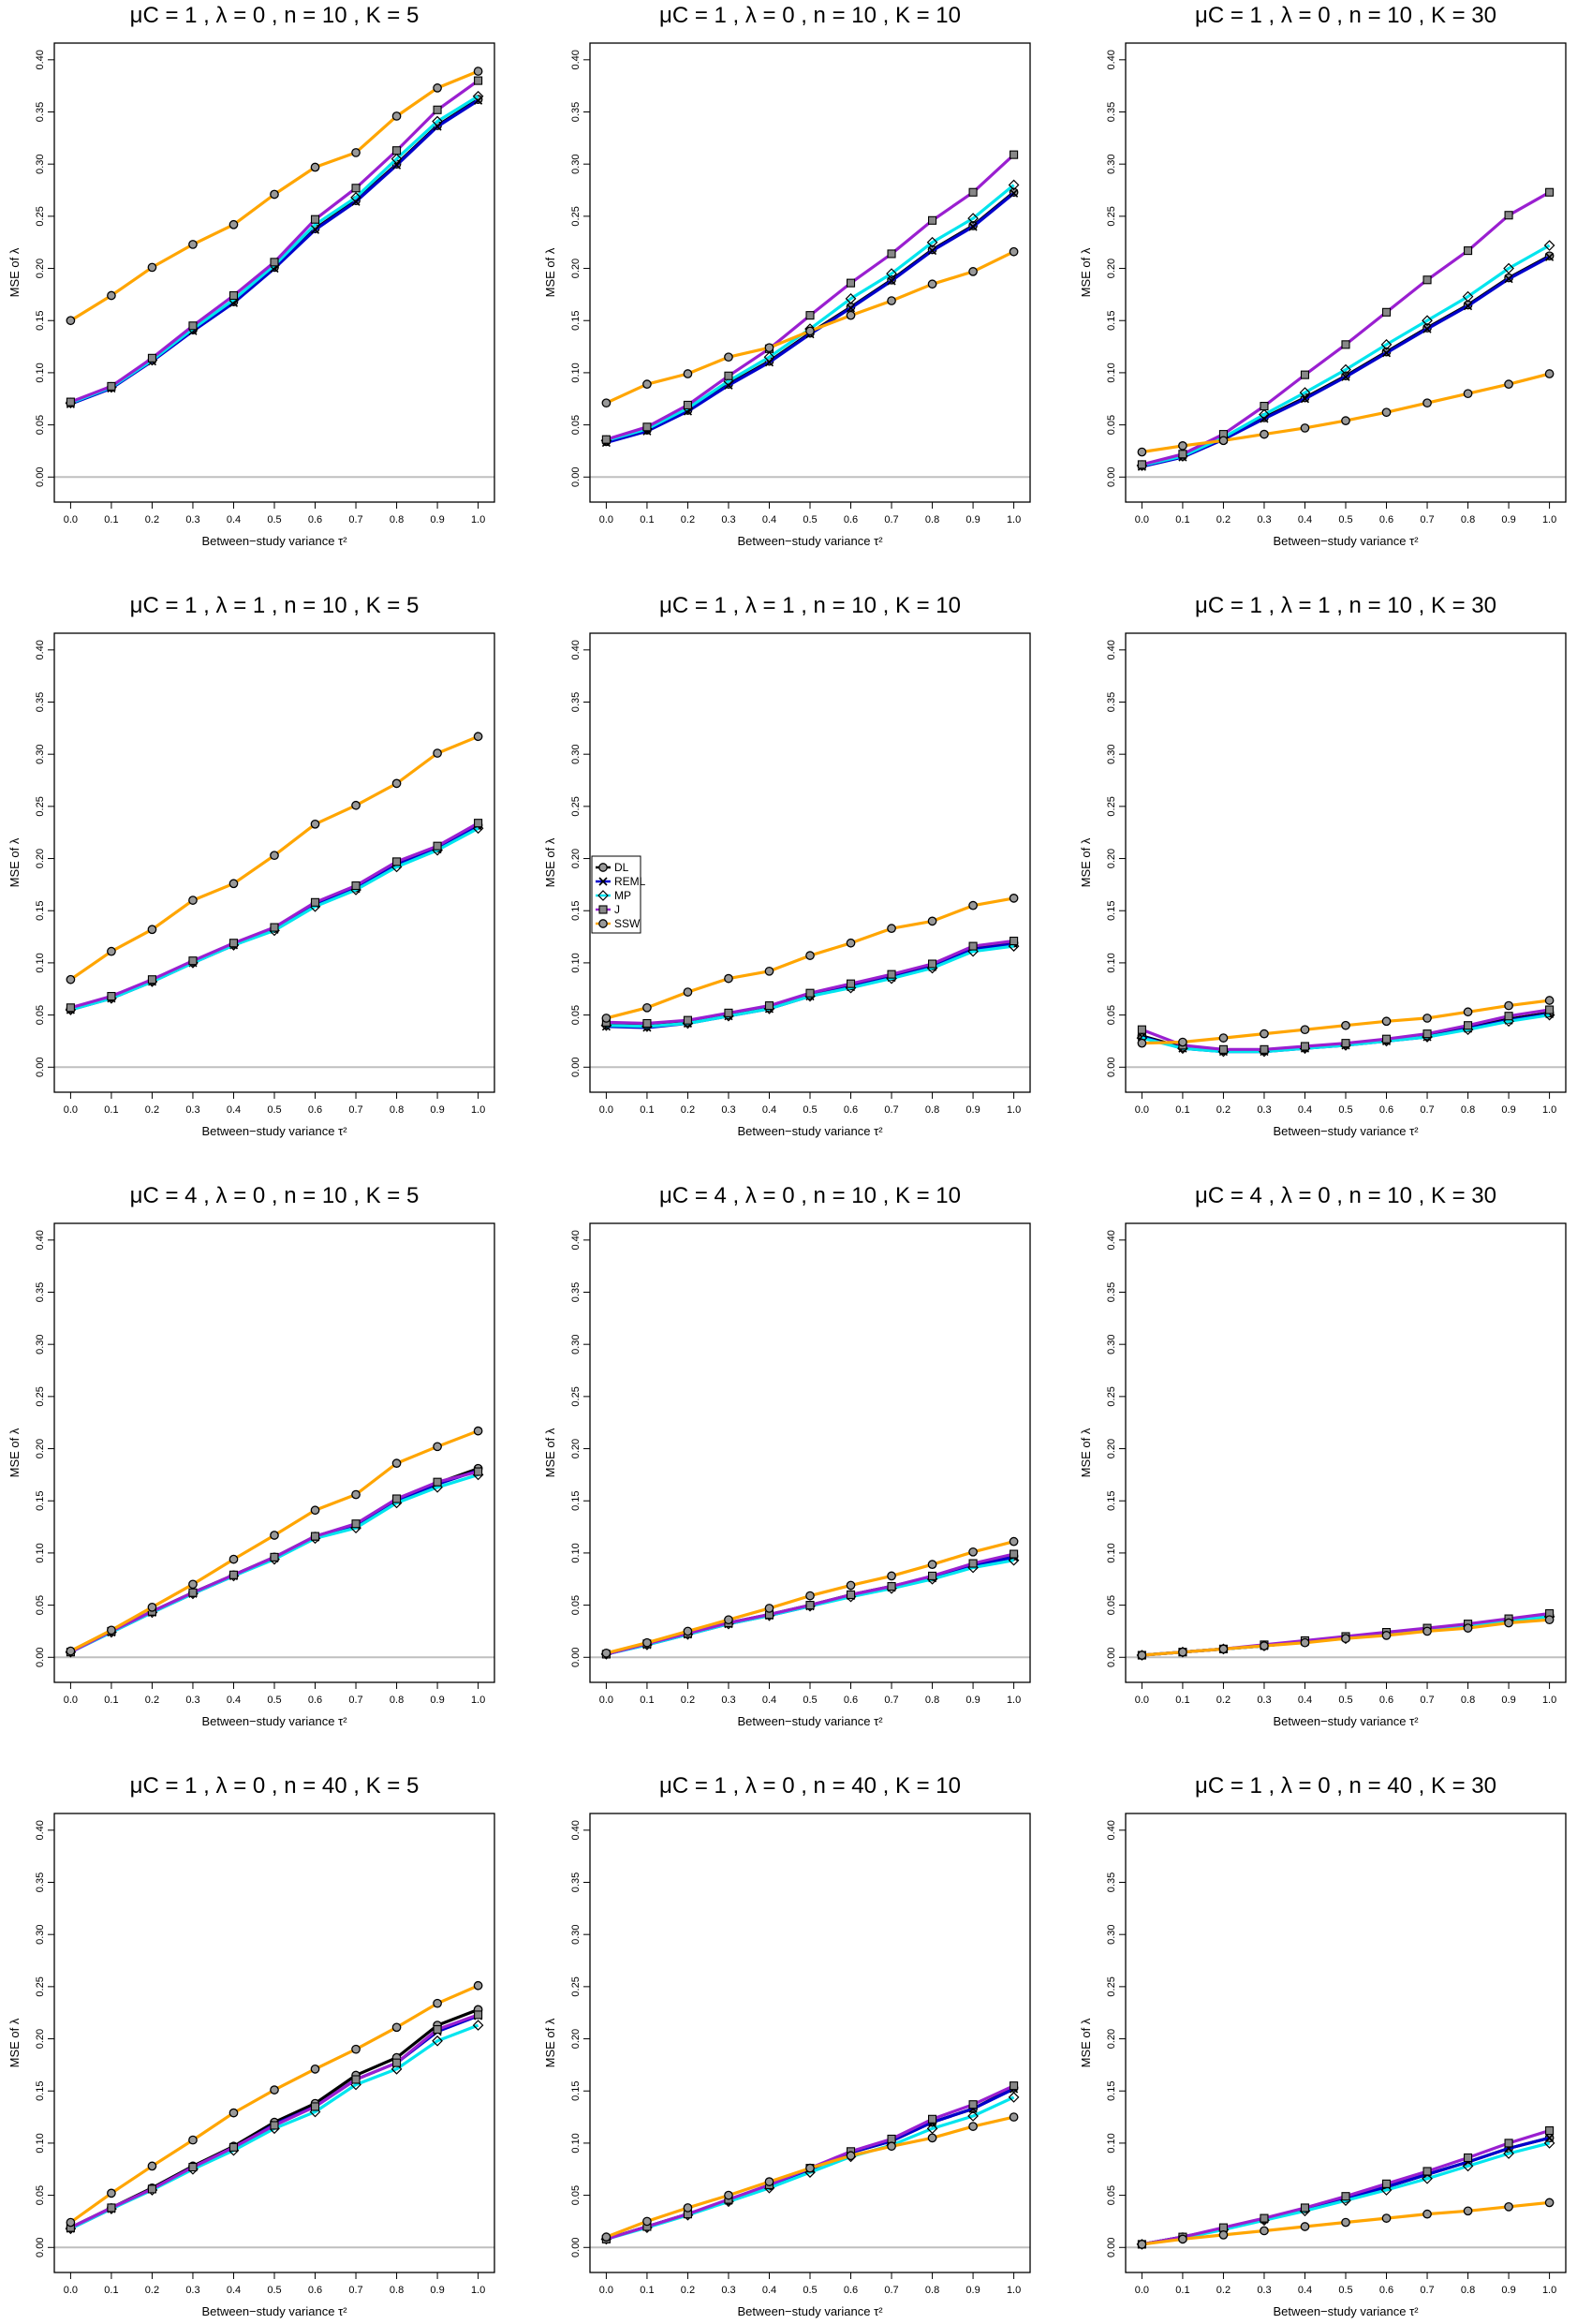 The image size is (1577, 2324). I want to click on panel-title: μC = 1 , λ = 1 , n = 10 , K = 10, so click(810, 605).